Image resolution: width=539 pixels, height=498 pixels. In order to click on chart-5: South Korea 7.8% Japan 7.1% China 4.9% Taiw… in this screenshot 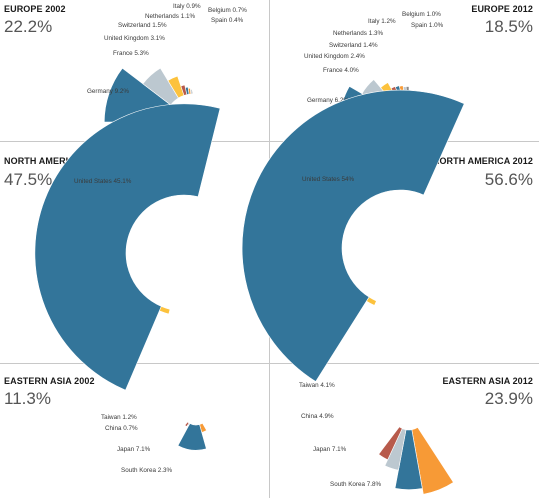, I will do `click(376, 438)`.